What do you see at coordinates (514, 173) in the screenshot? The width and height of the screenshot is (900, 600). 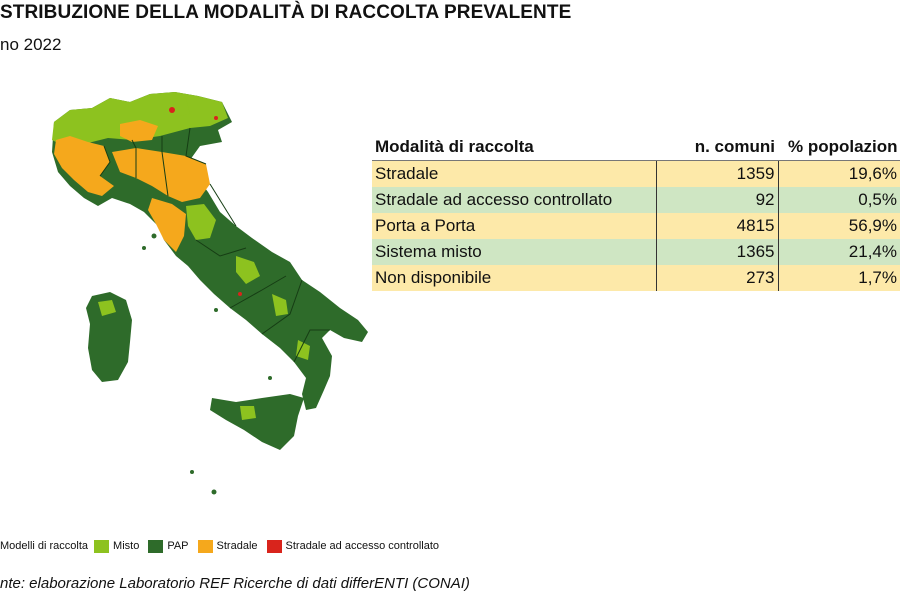 I see `row-label: Stradale` at bounding box center [514, 173].